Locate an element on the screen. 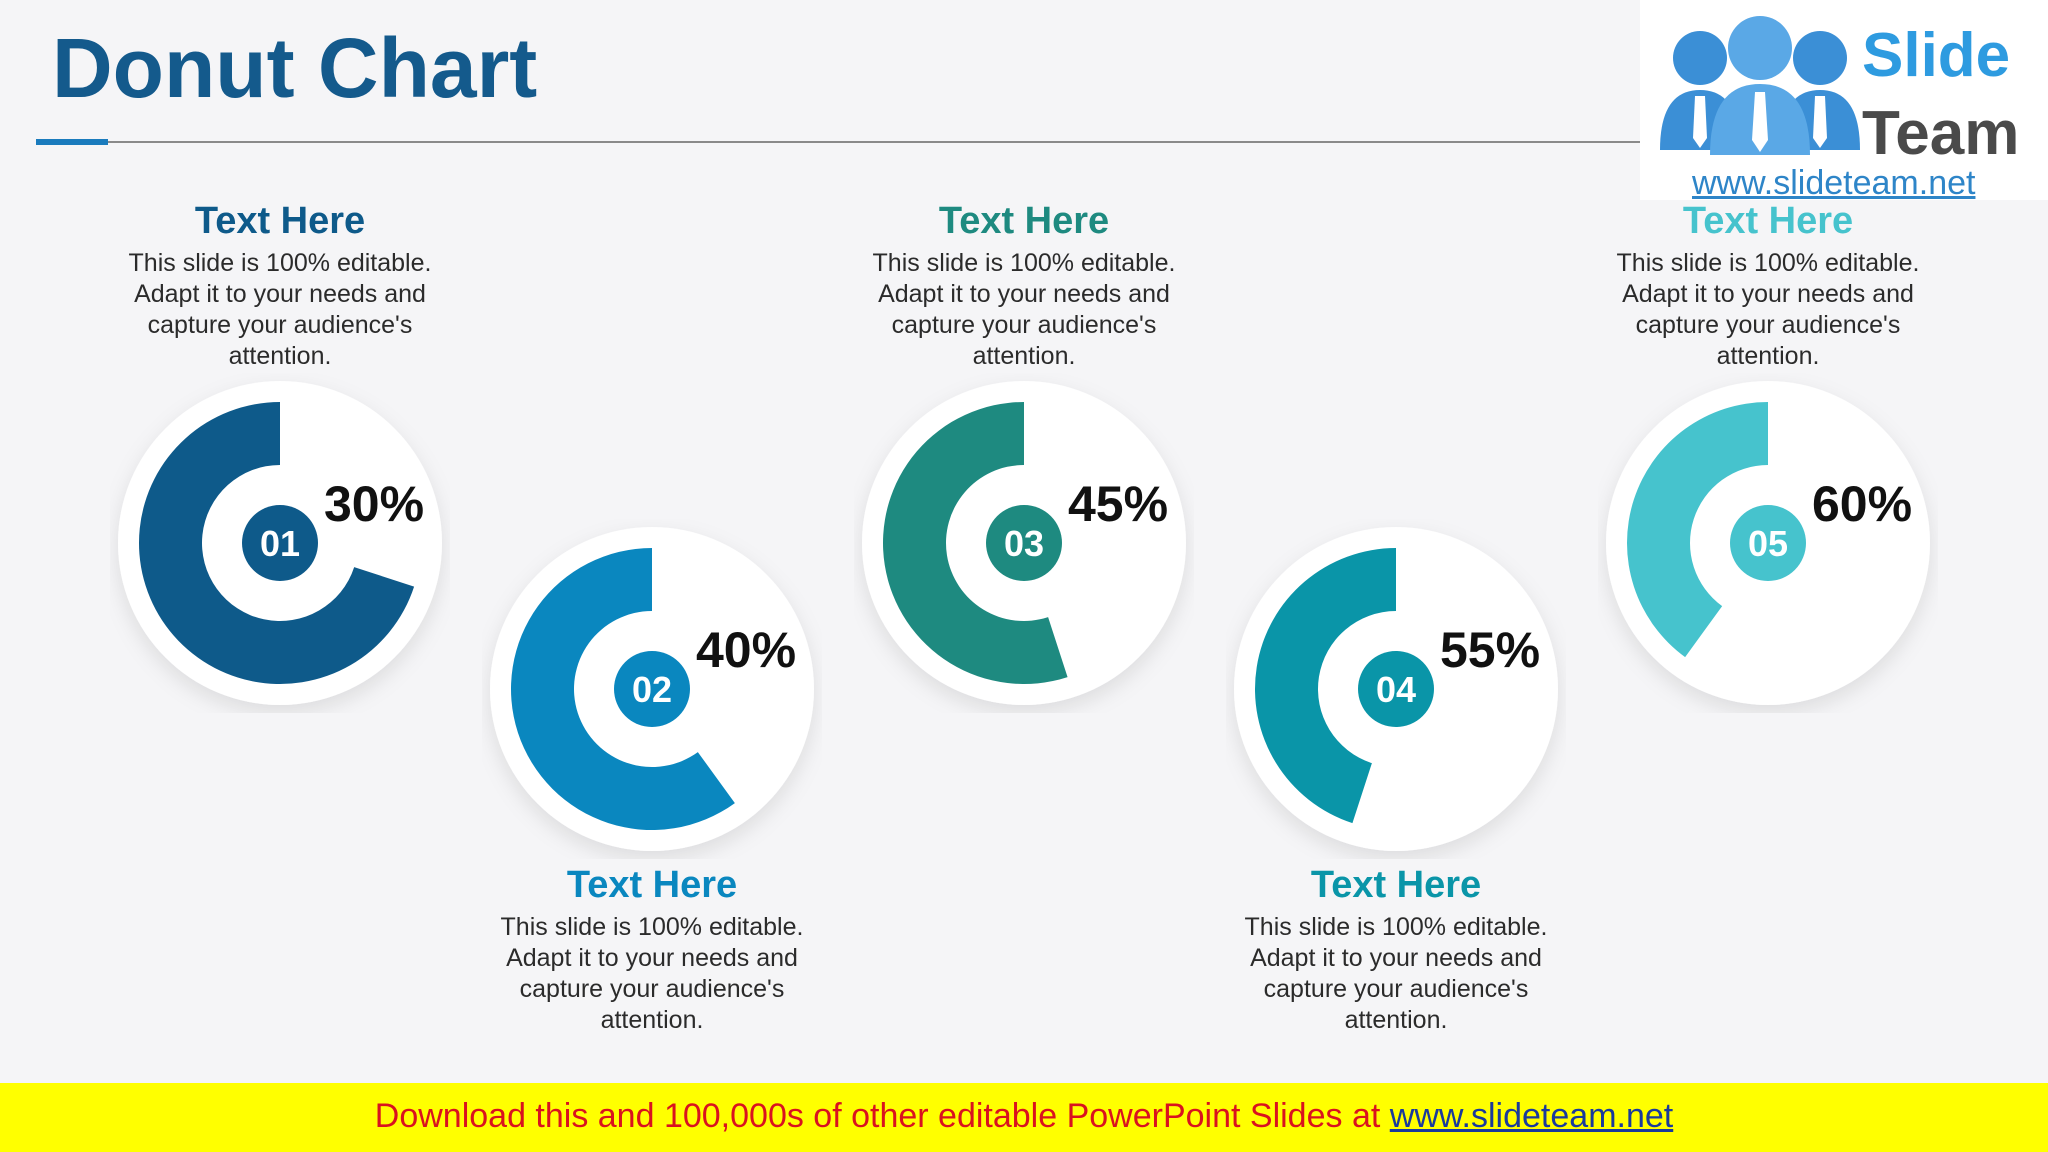 This screenshot has width=2048, height=1152. donut-3-svg: 03 is located at coordinates (1024, 543).